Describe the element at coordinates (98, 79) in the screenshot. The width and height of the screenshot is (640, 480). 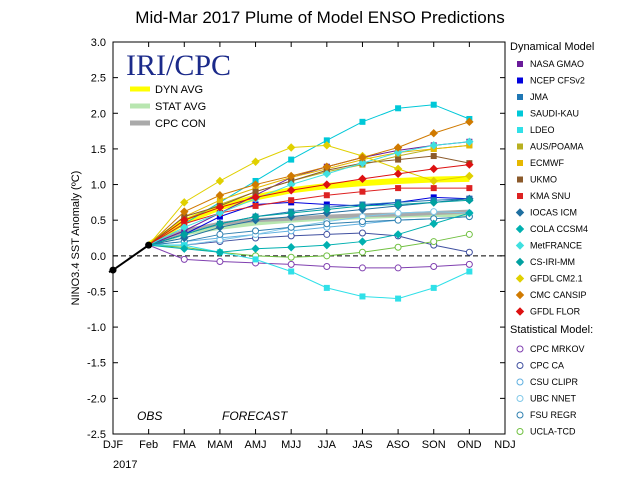
I see `y-tick-label: 2.5` at that location.